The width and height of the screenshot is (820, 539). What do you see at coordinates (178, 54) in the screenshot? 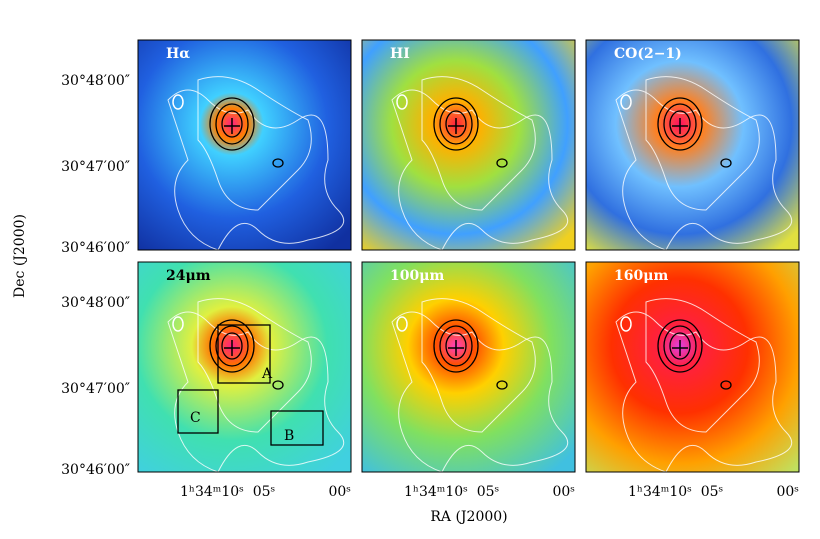
I see `panel-label: Hα` at bounding box center [178, 54].